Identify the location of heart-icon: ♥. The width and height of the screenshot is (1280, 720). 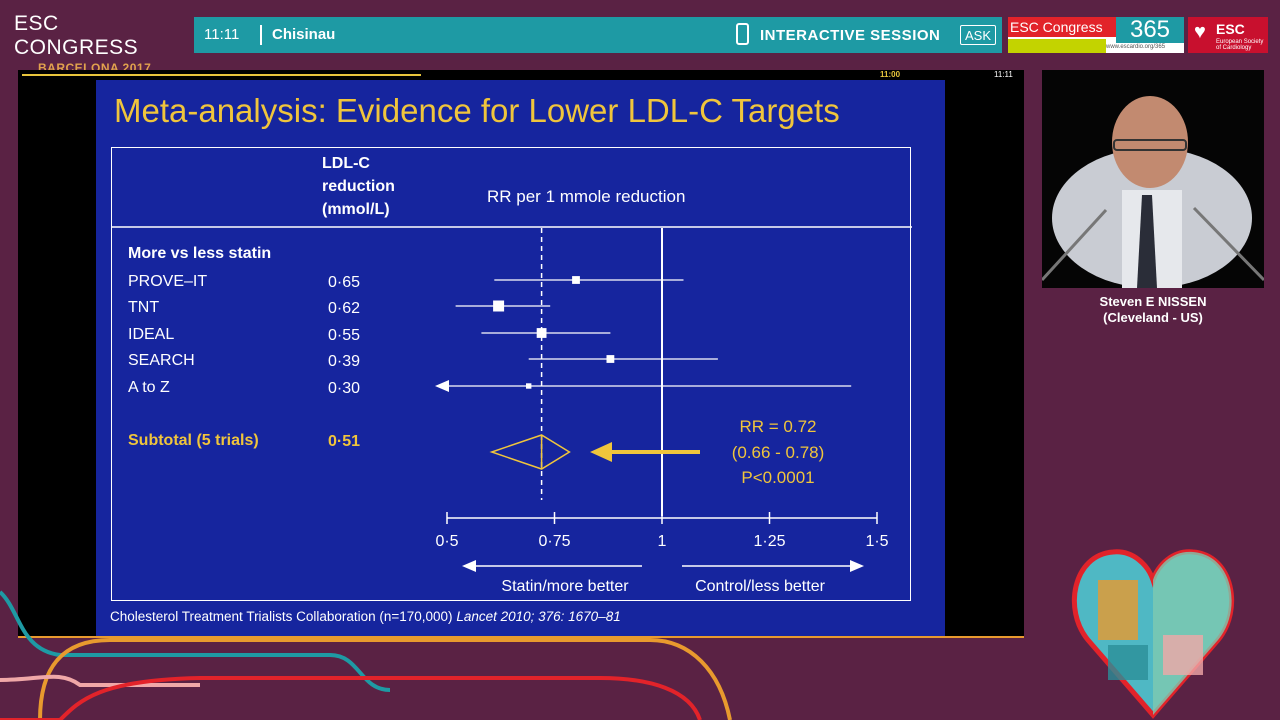
(1200, 32).